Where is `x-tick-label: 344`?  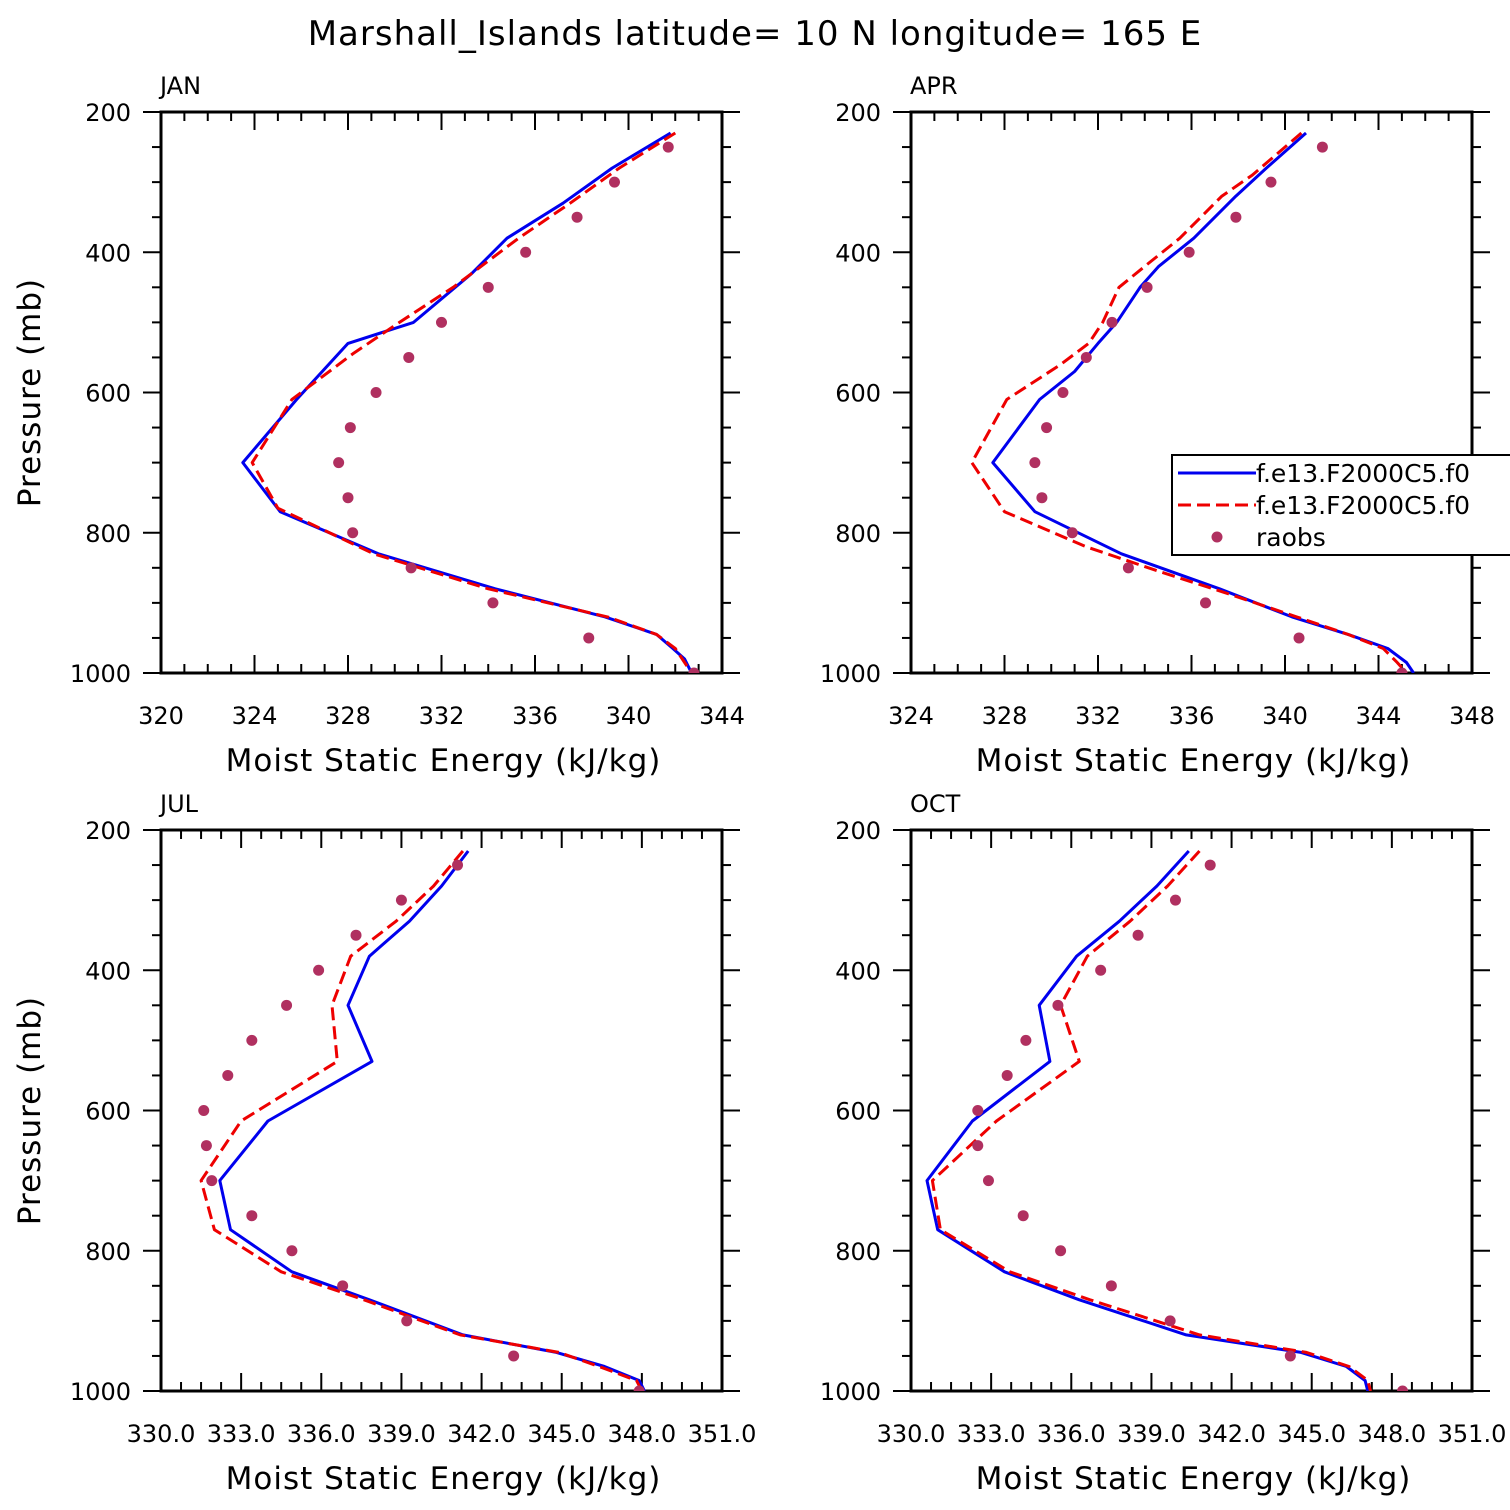 x-tick-label: 344 is located at coordinates (722, 716).